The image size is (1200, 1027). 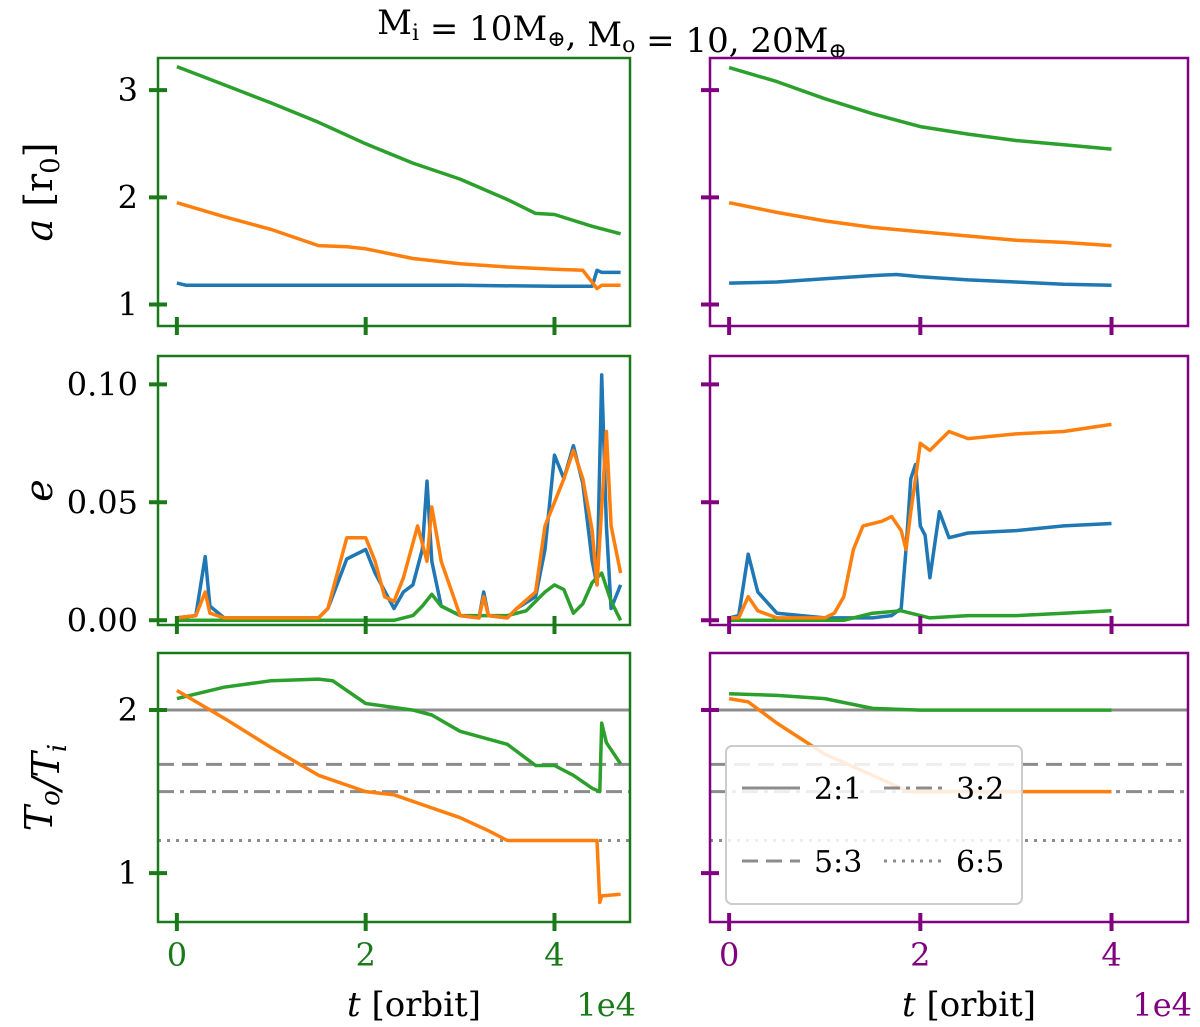 What do you see at coordinates (980, 789) in the screenshot?
I see `legend-label: 3:2` at bounding box center [980, 789].